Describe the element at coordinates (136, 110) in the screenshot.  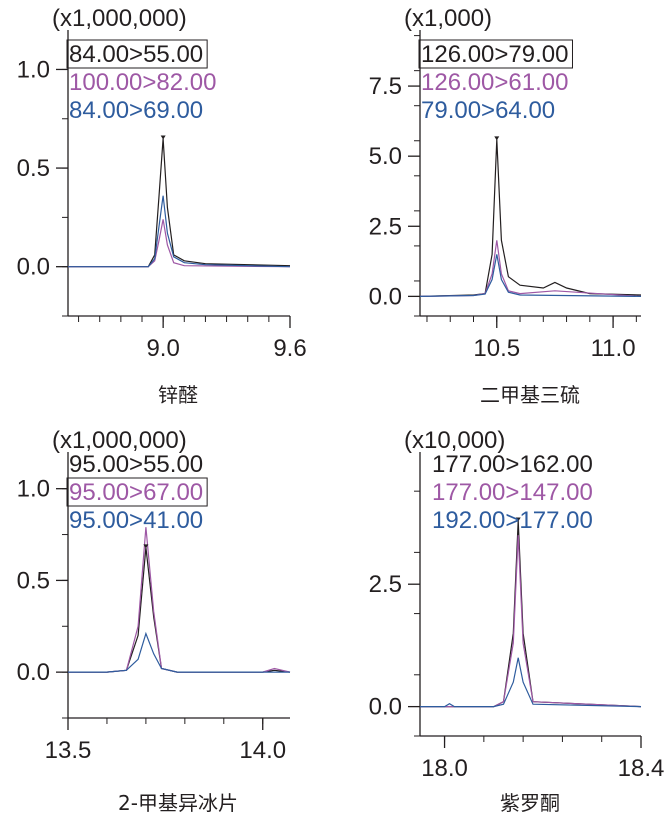
I see `legend-entry: 84.00>69.00` at that location.